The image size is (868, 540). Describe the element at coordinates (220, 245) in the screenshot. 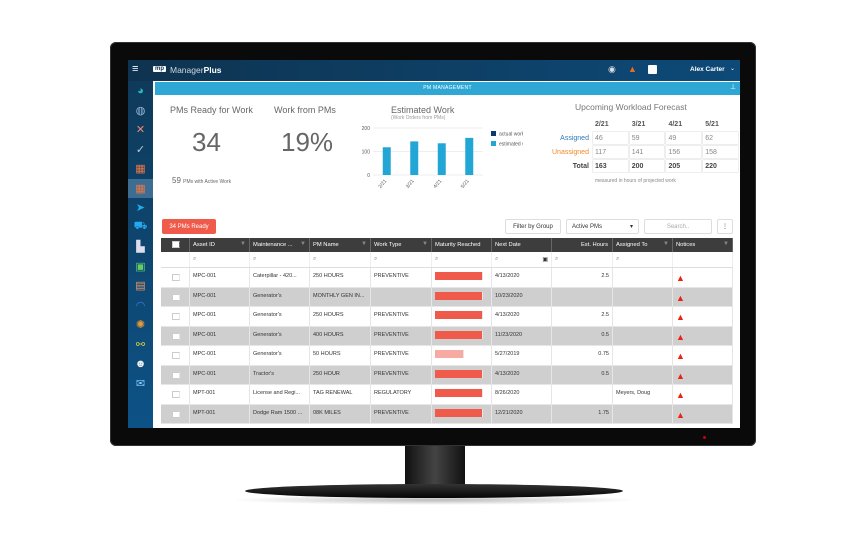

I see `column-header: Asset ID ▼` at that location.